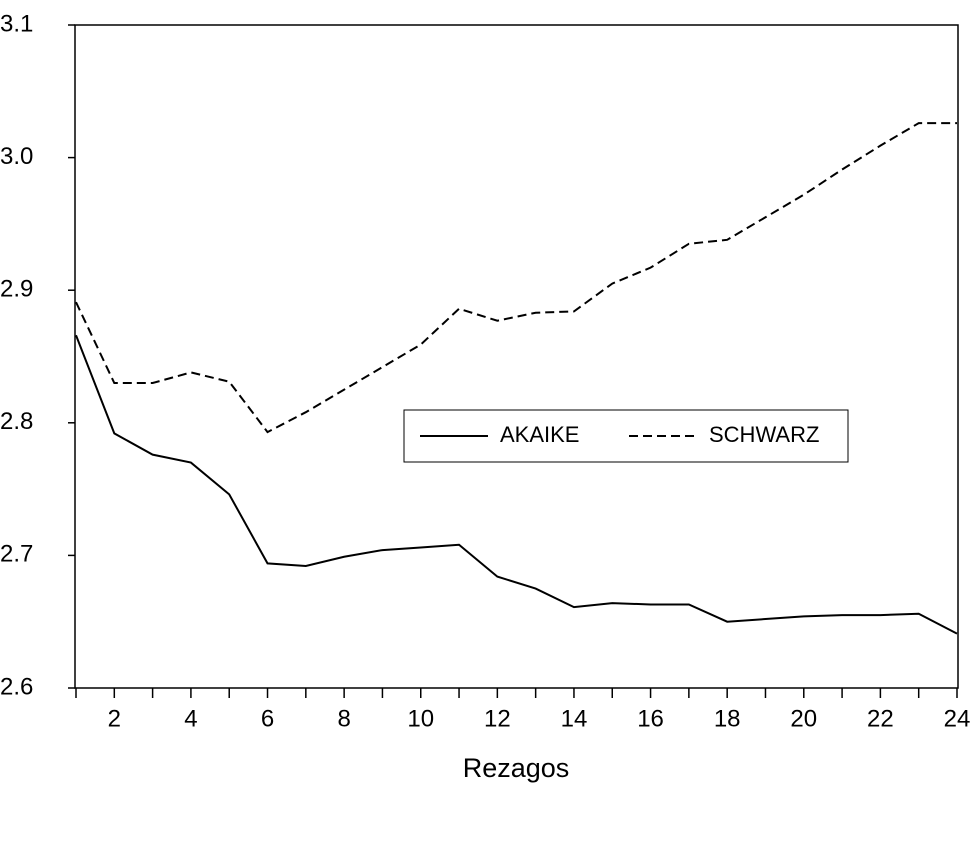 The image size is (979, 848). Describe the element at coordinates (497, 718) in the screenshot. I see `x-tick-label: 12` at that location.